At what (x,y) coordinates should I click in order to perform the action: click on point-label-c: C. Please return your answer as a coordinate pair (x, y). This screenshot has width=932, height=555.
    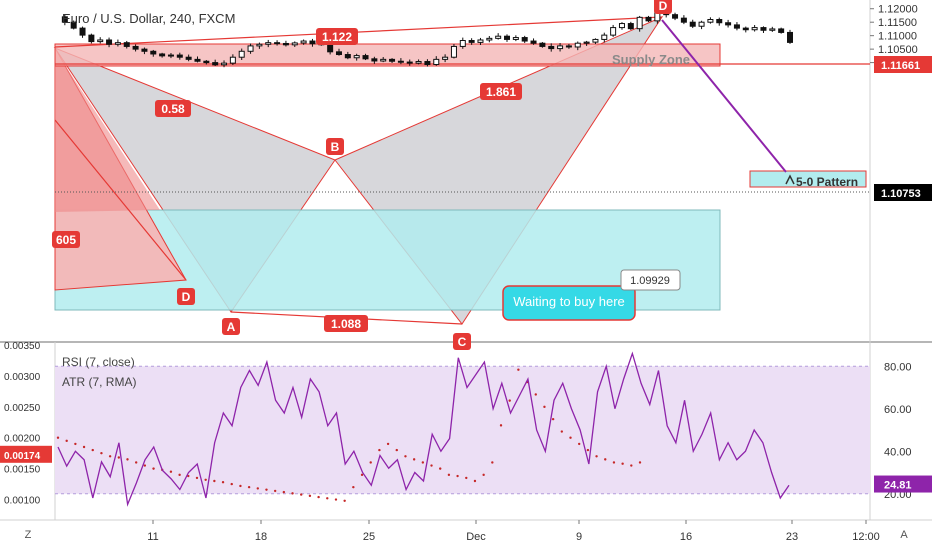
    Looking at the image, I should click on (462, 342).